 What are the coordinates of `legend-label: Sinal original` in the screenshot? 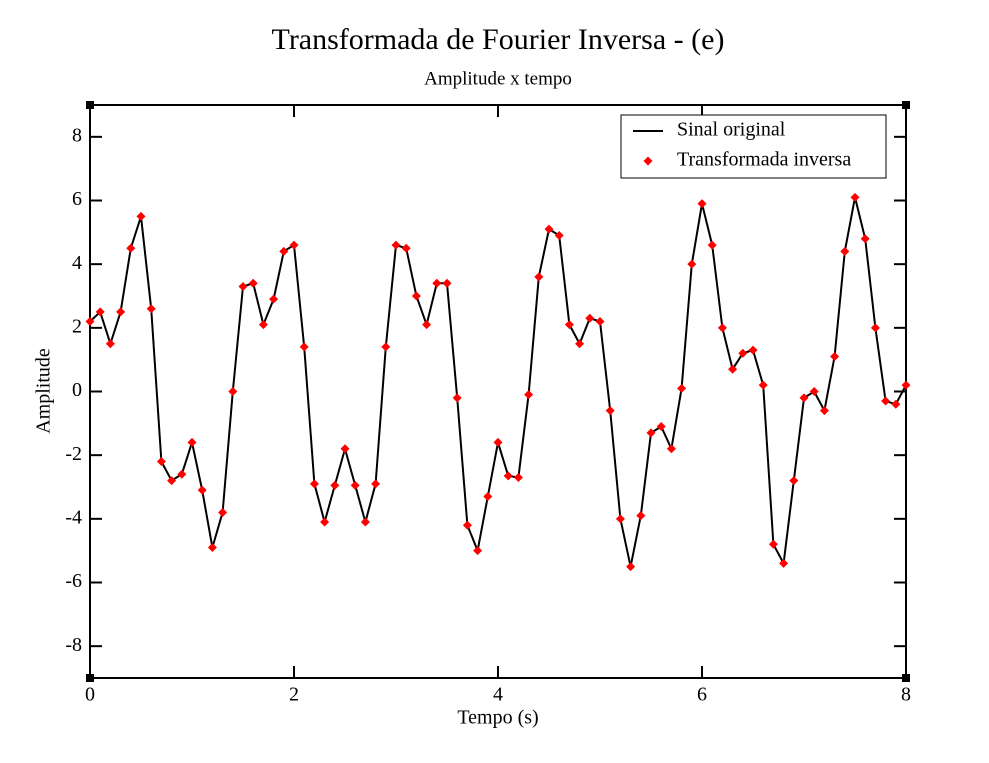 It's located at (731, 130).